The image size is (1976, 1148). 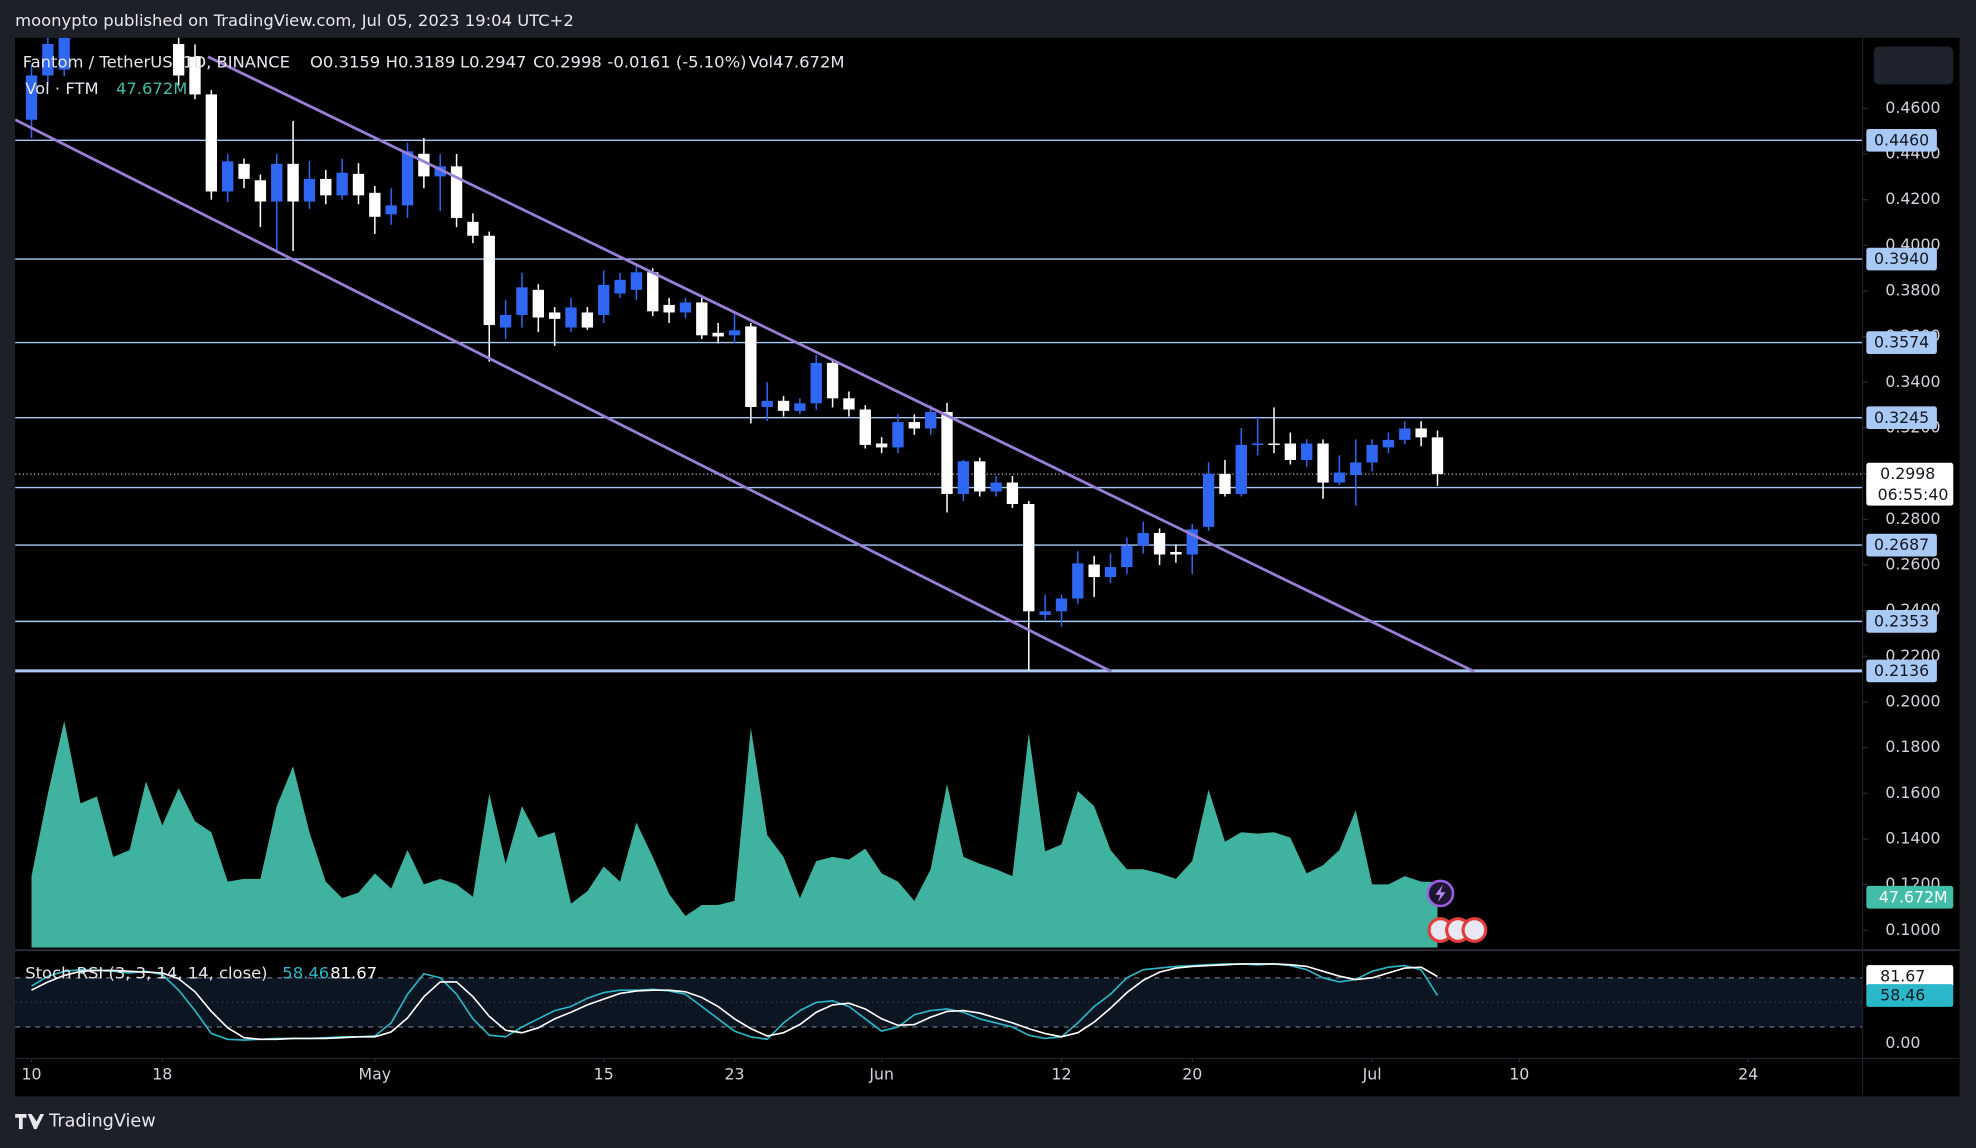 What do you see at coordinates (1912, 929) in the screenshot?
I see `y-tick-label: 0.1000` at bounding box center [1912, 929].